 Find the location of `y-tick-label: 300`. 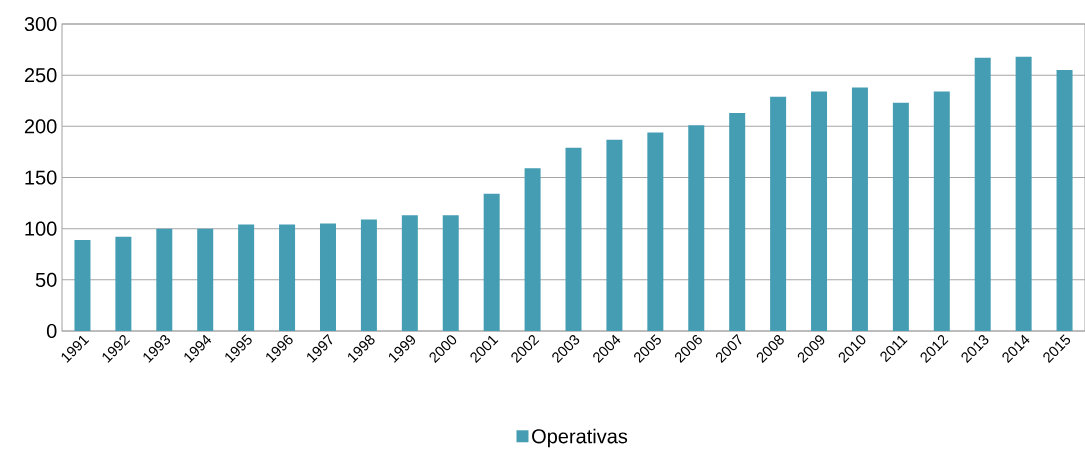

y-tick-label: 300 is located at coordinates (40, 24).